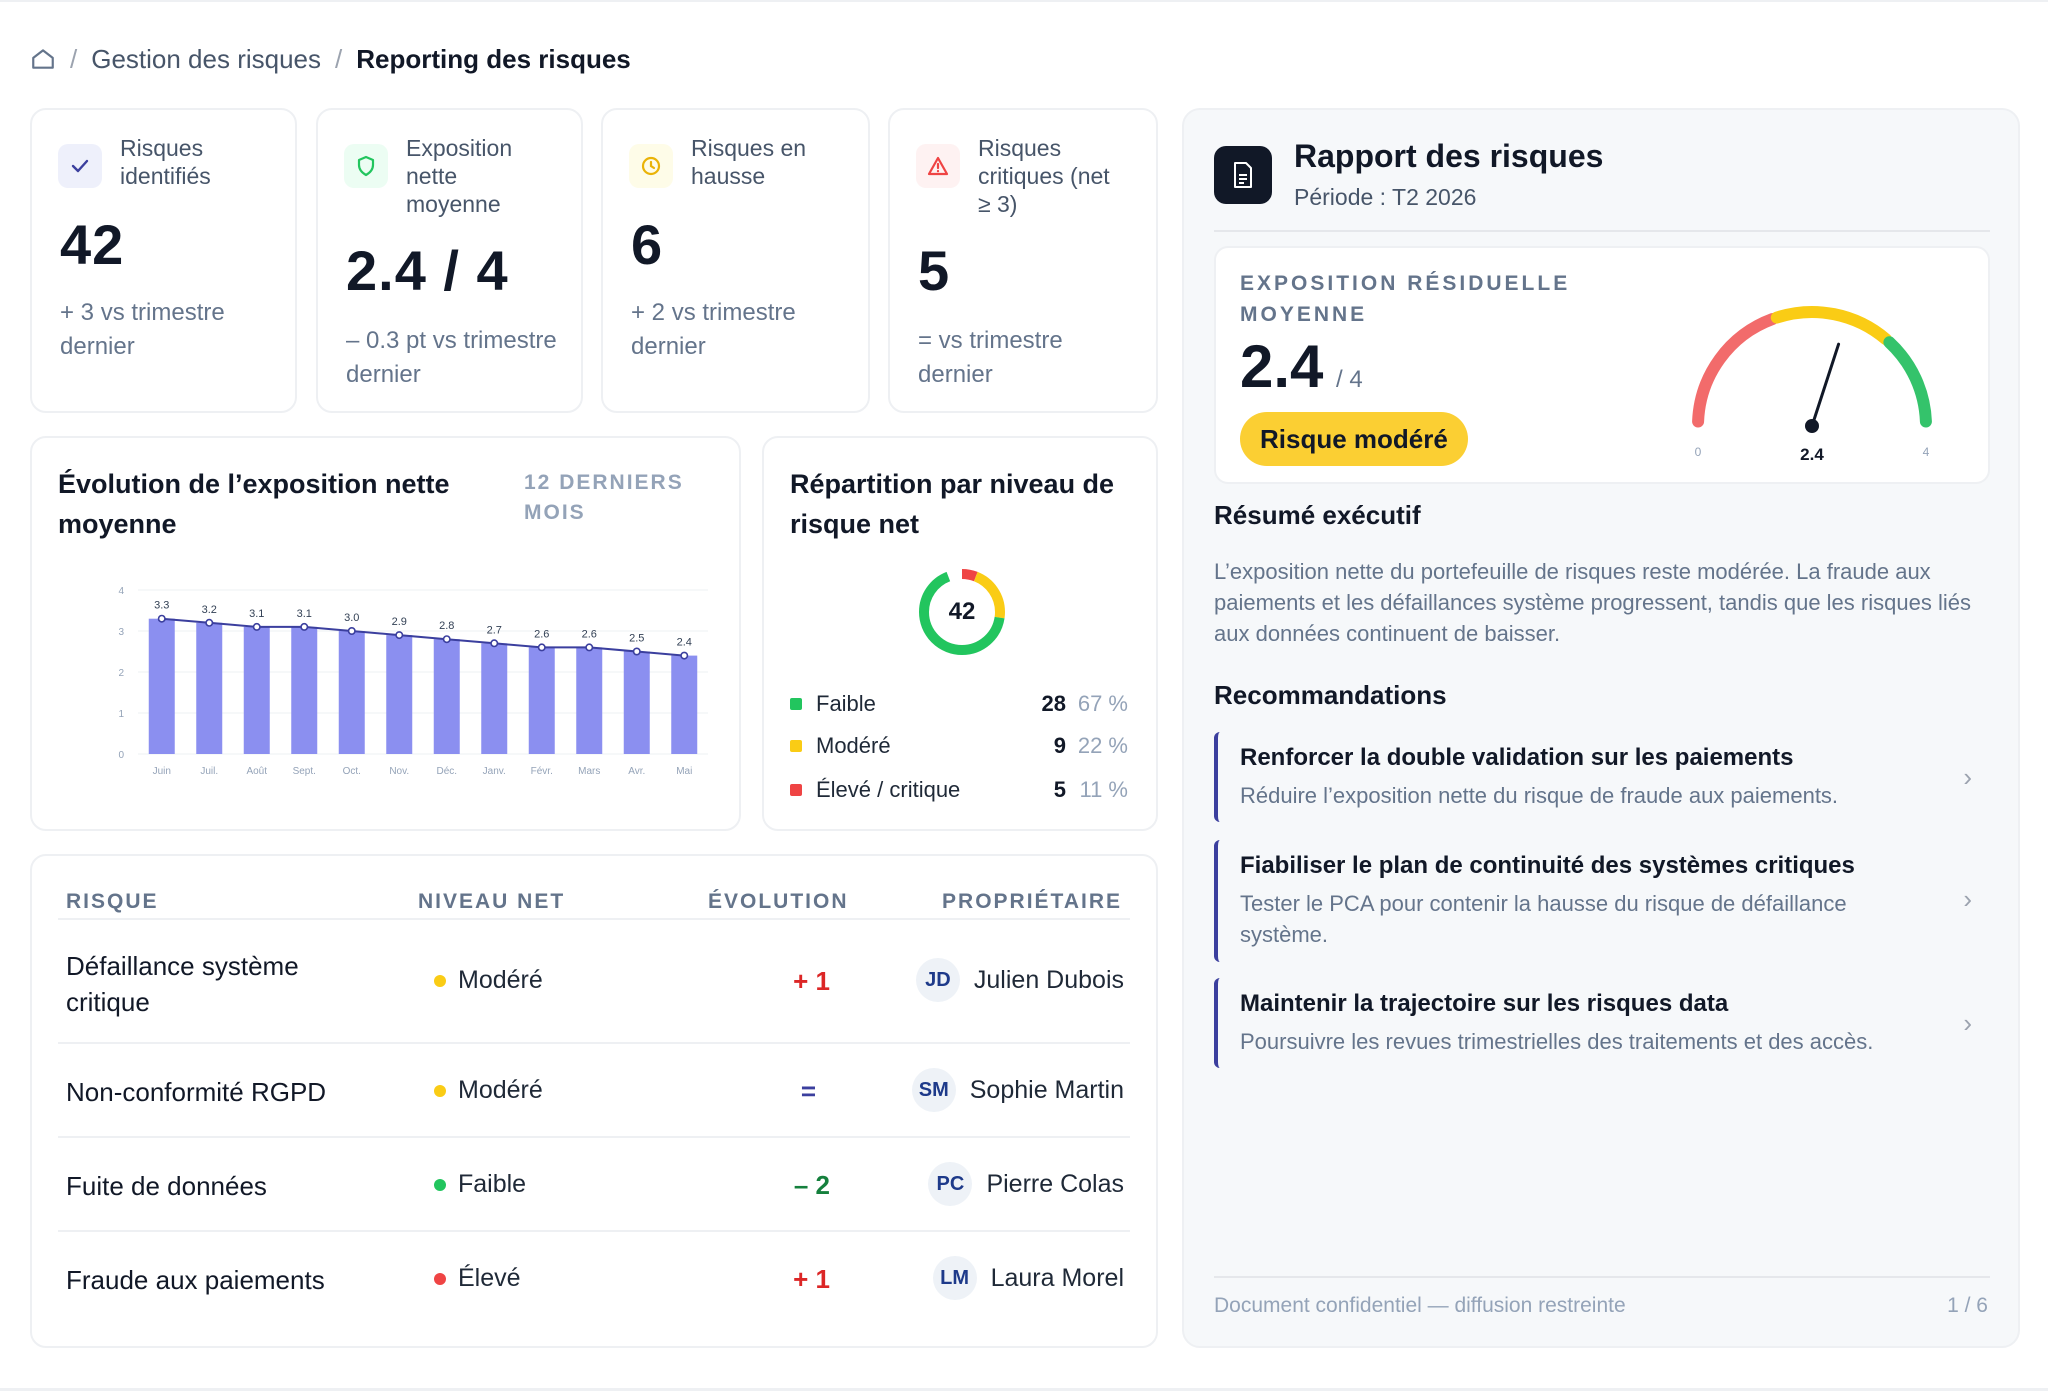 The height and width of the screenshot is (1391, 2048). Describe the element at coordinates (1282, 366) in the screenshot. I see `gauge-value: 2.4` at that location.